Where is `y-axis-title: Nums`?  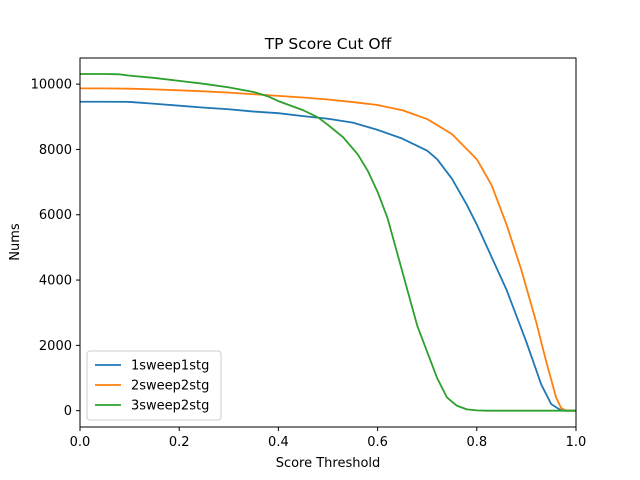 y-axis-title: Nums is located at coordinates (15, 242).